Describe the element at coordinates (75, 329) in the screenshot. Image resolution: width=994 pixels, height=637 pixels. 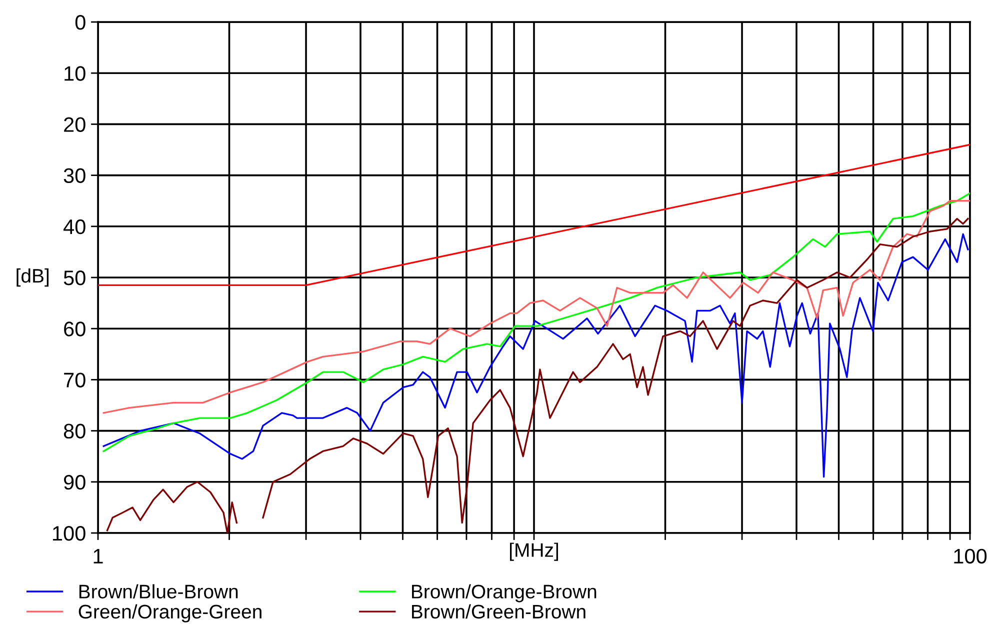
I see `y-tick-label: 60` at that location.